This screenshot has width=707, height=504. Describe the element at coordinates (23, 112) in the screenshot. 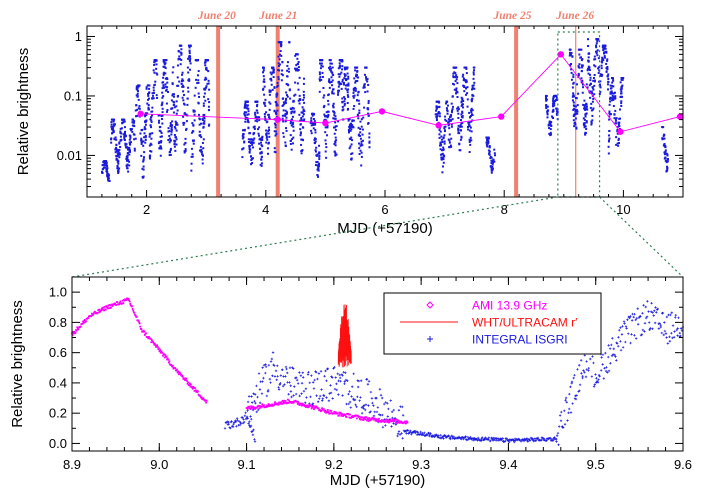

I see `top-y-axis-label: Relative brightness` at that location.